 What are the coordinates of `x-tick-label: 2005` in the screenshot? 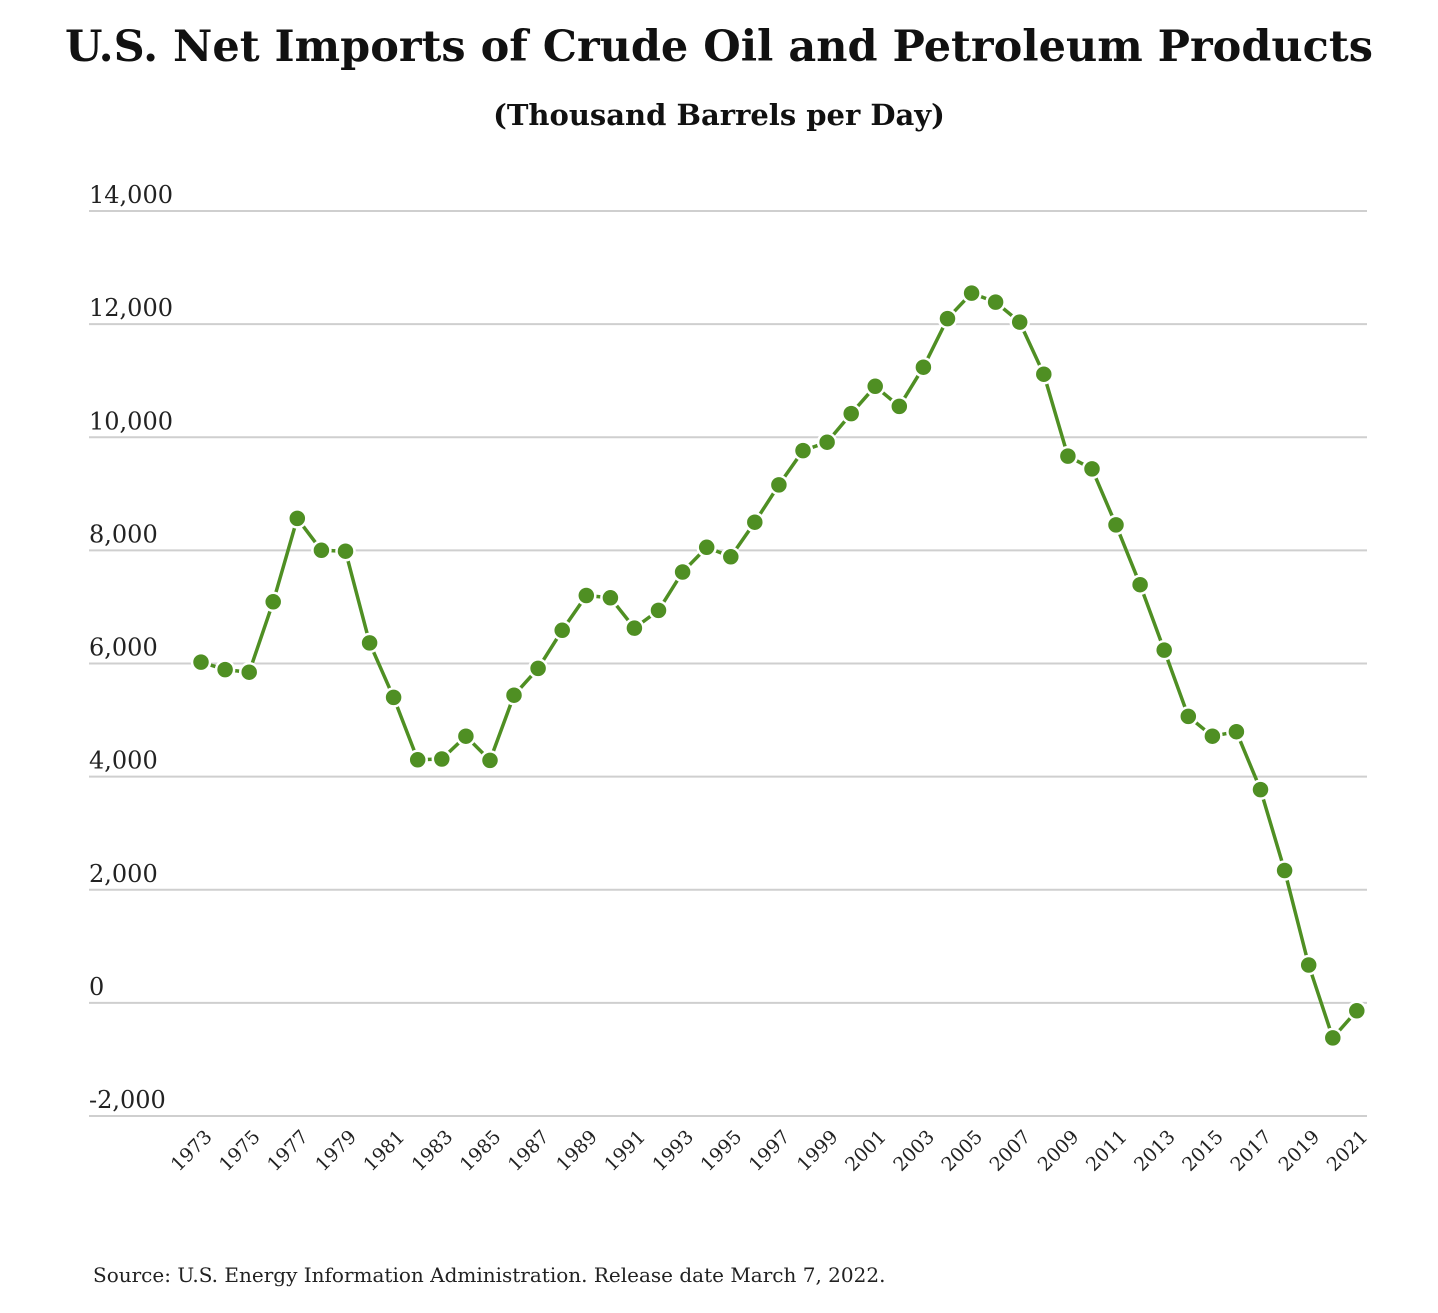 It's located at (962, 1151).